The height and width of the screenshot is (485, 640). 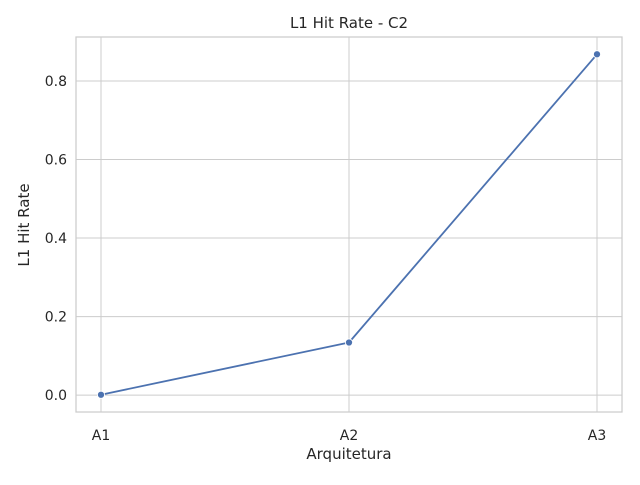 I want to click on y-tick-label: 0.4, so click(x=56, y=239).